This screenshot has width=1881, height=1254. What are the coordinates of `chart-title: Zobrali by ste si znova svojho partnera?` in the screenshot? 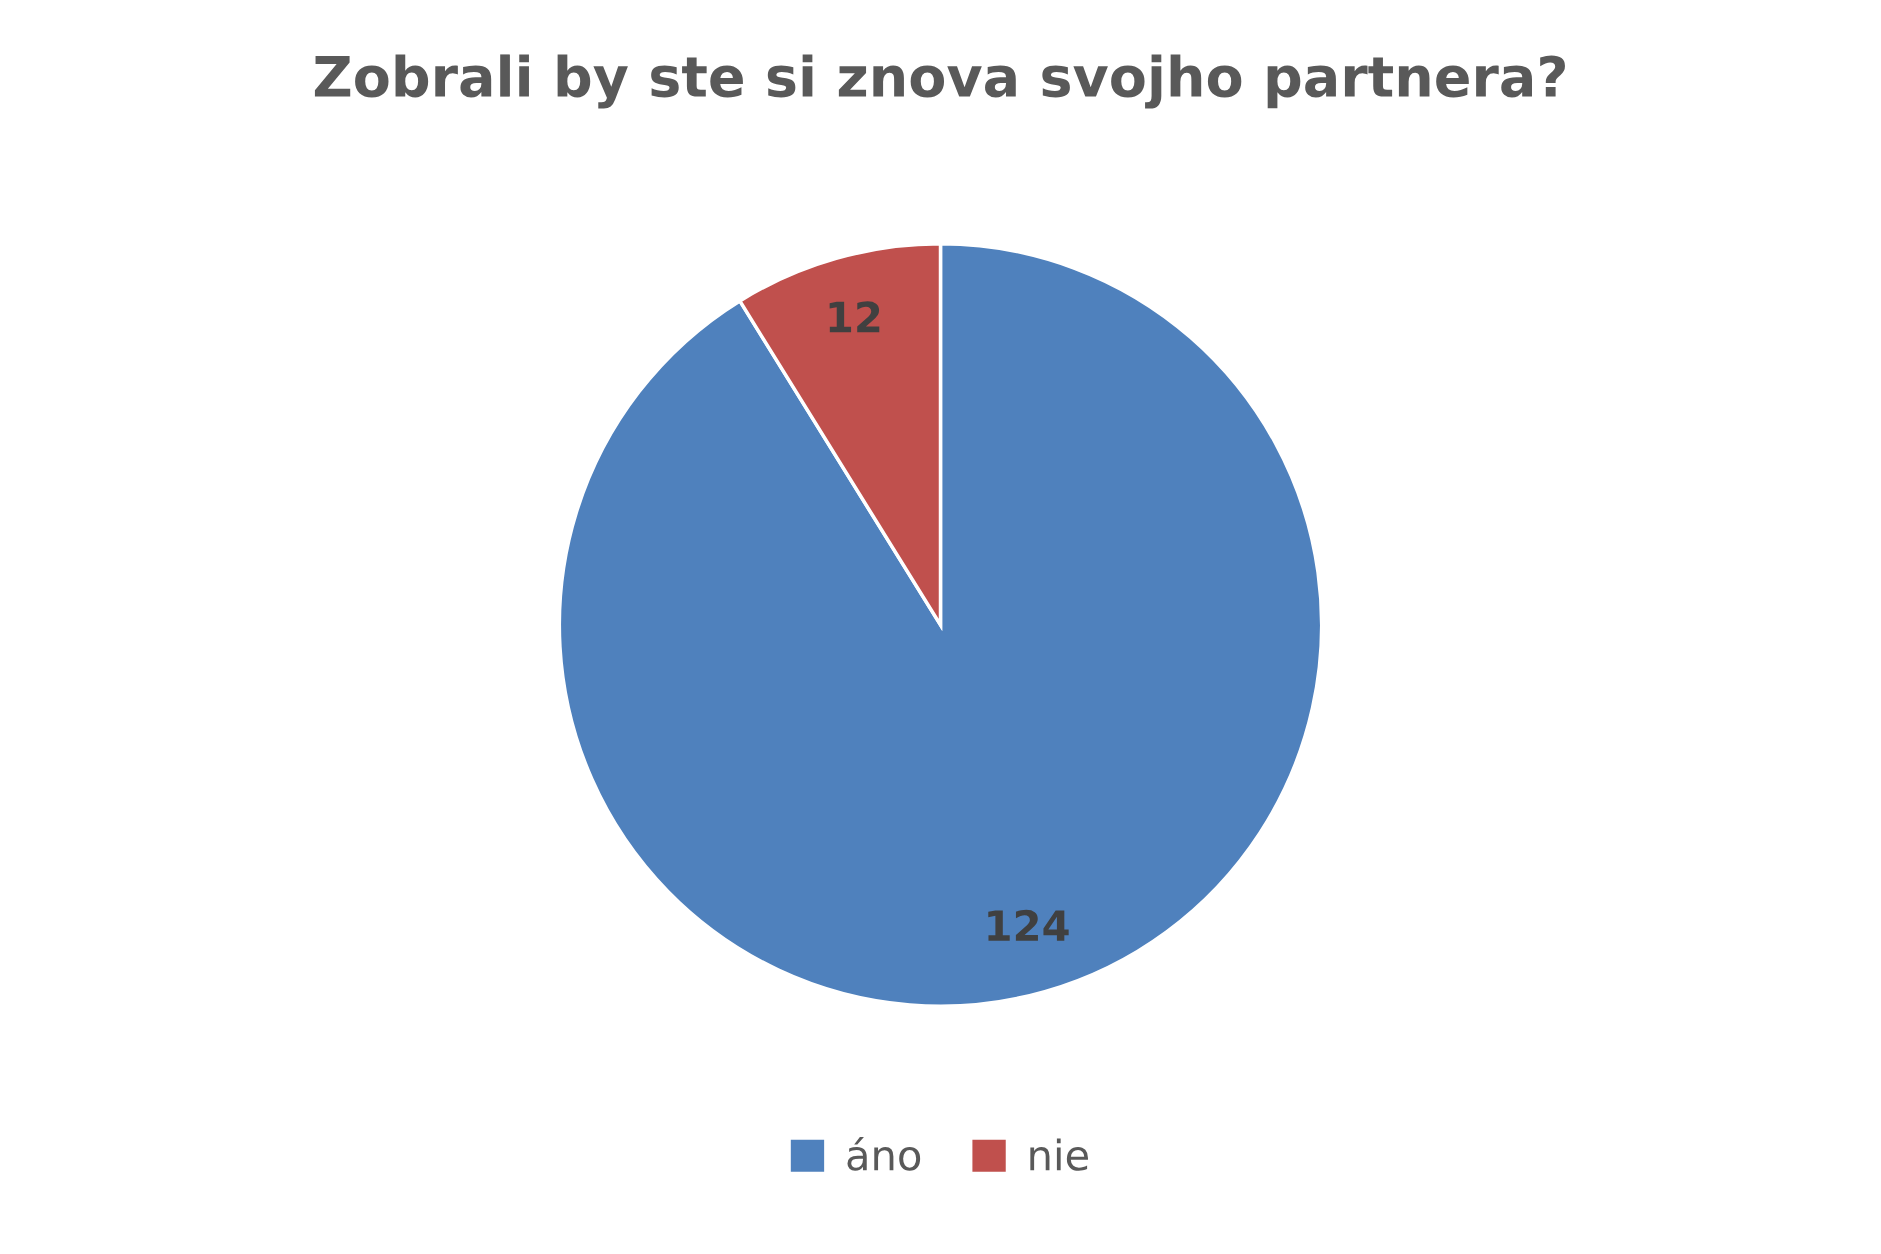 It's located at (939, 81).